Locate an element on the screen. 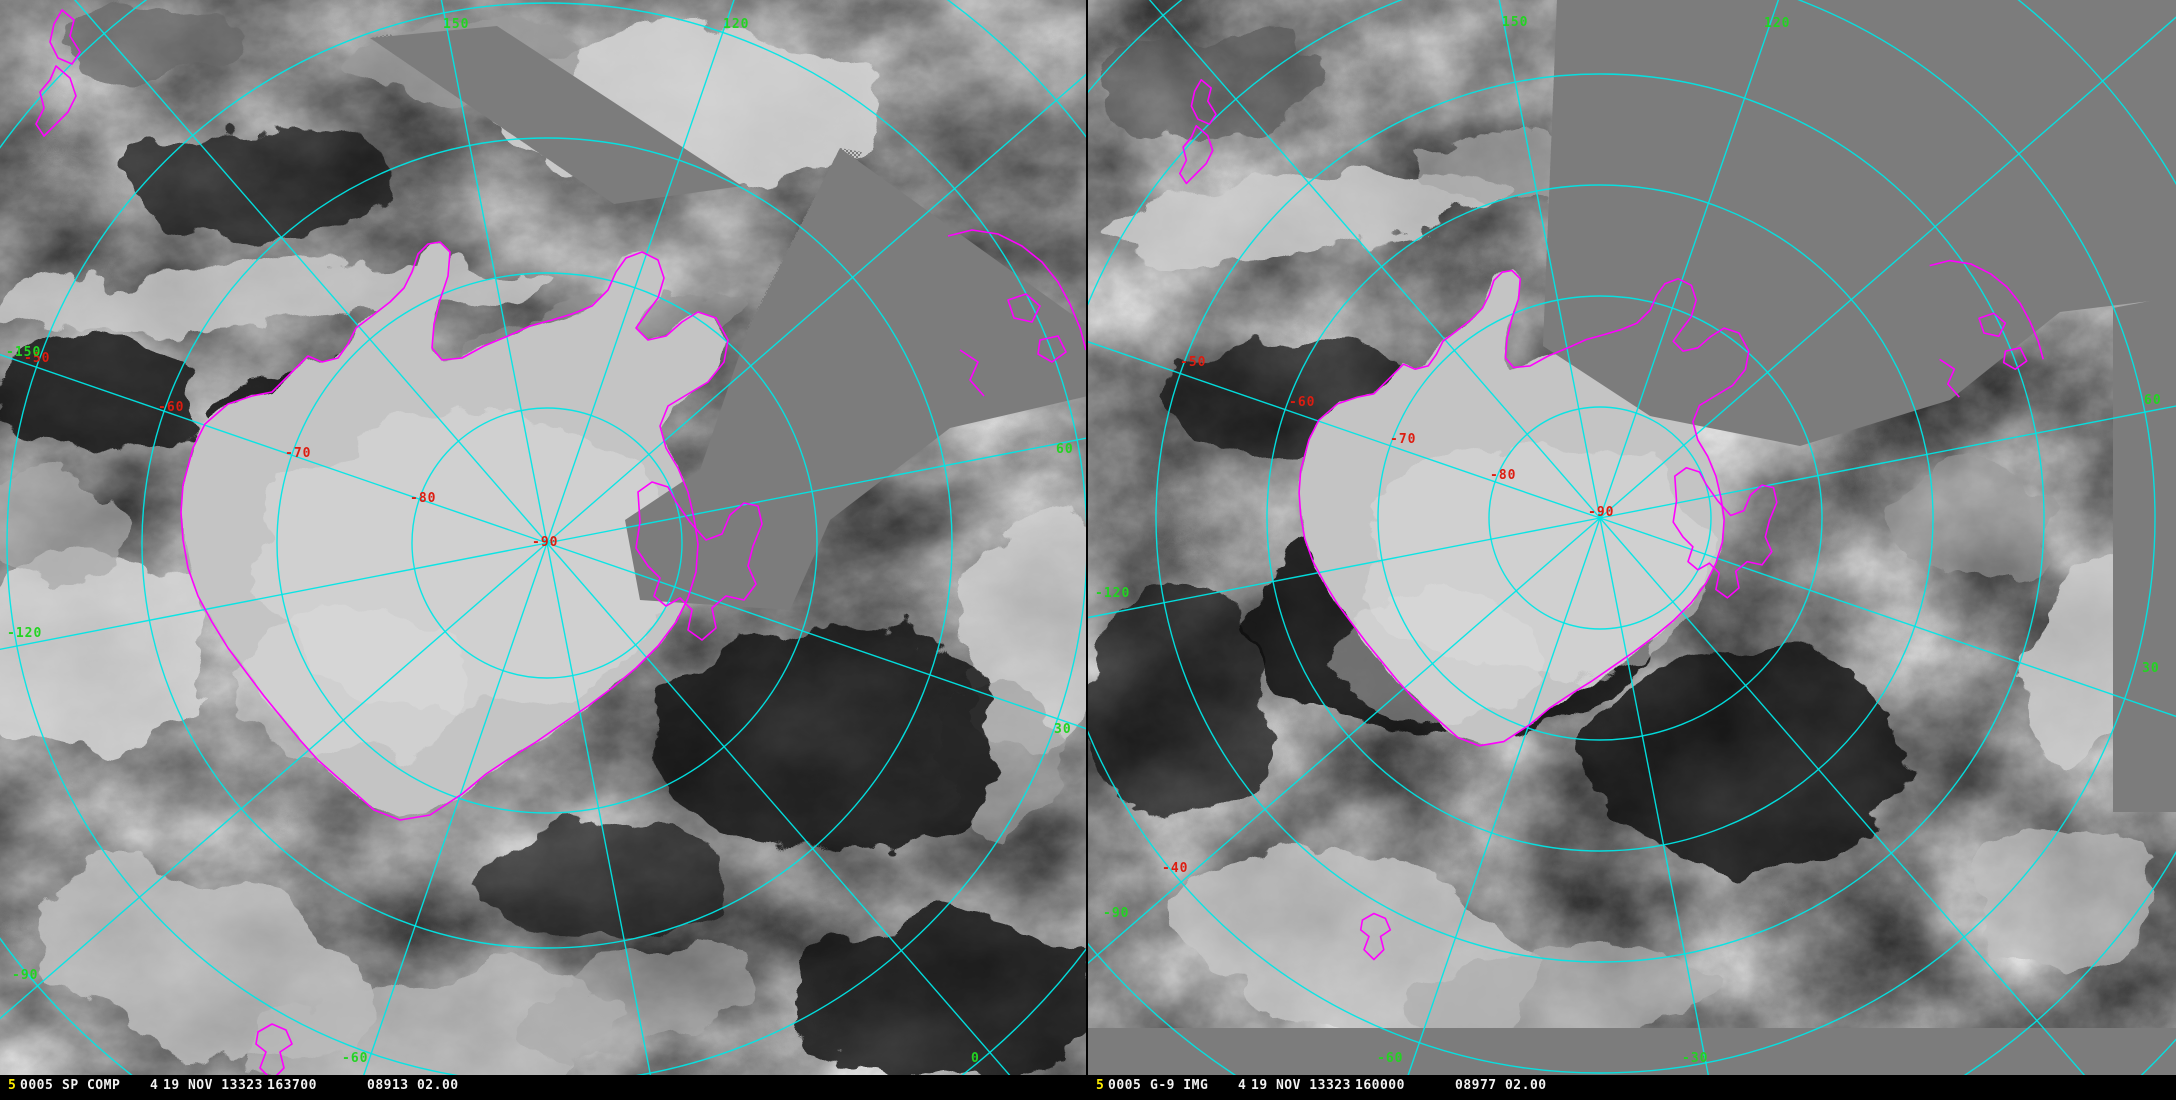 The image size is (2176, 1100). longitude-label: 30 is located at coordinates (2151, 668).